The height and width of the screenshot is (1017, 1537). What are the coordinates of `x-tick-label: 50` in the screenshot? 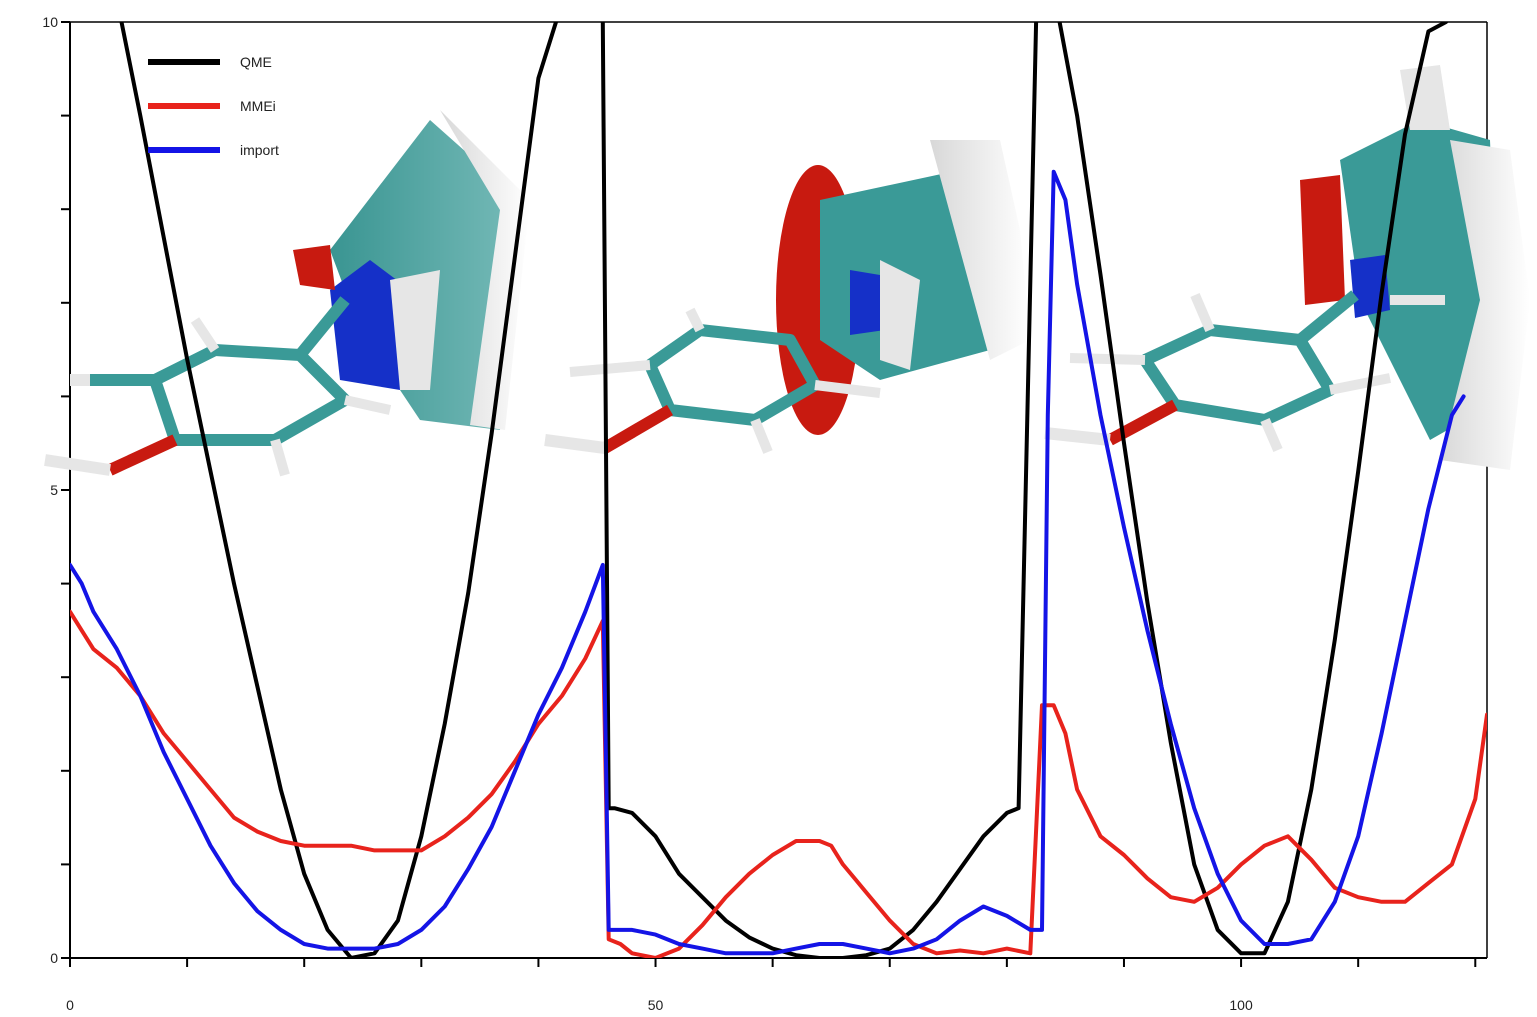 It's located at (656, 1004).